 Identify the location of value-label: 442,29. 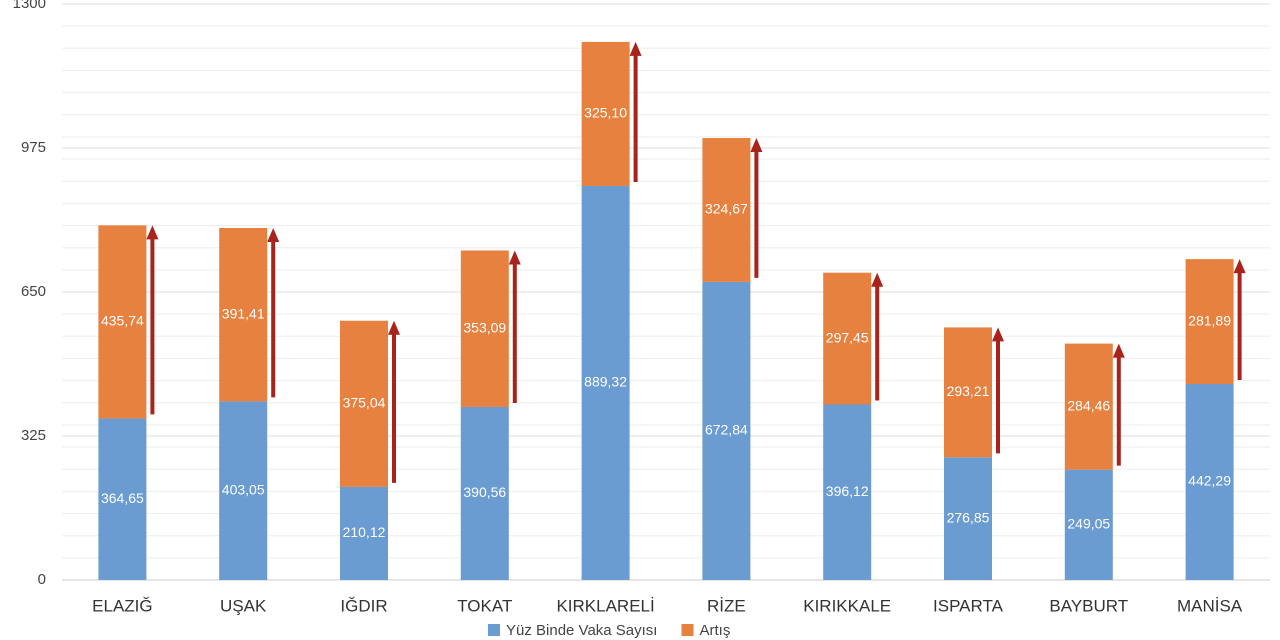
(1209, 481).